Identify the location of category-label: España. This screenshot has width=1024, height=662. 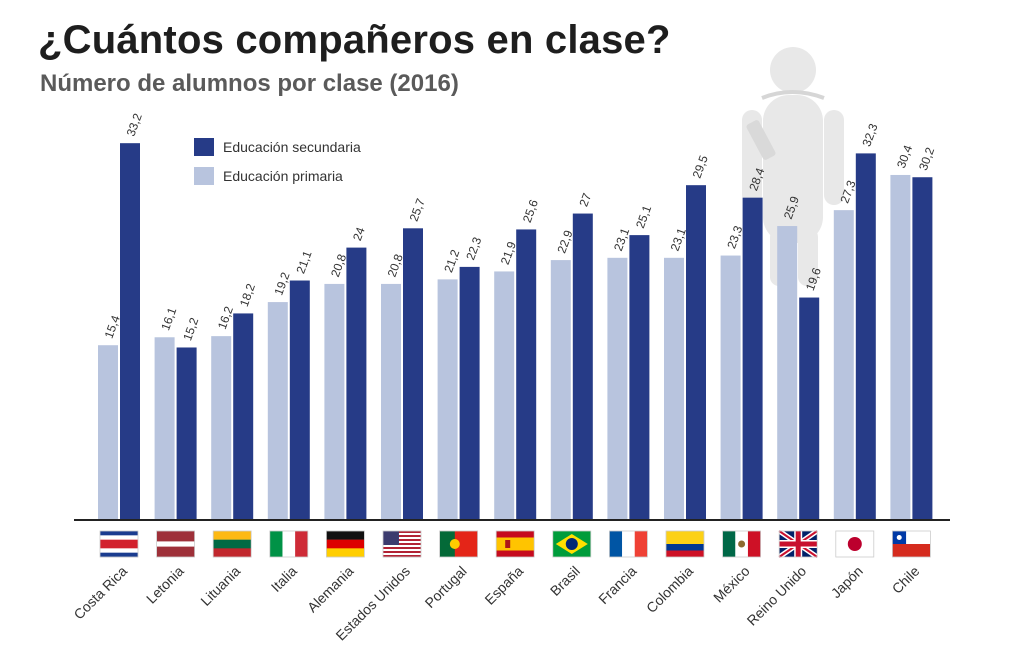
(503, 585).